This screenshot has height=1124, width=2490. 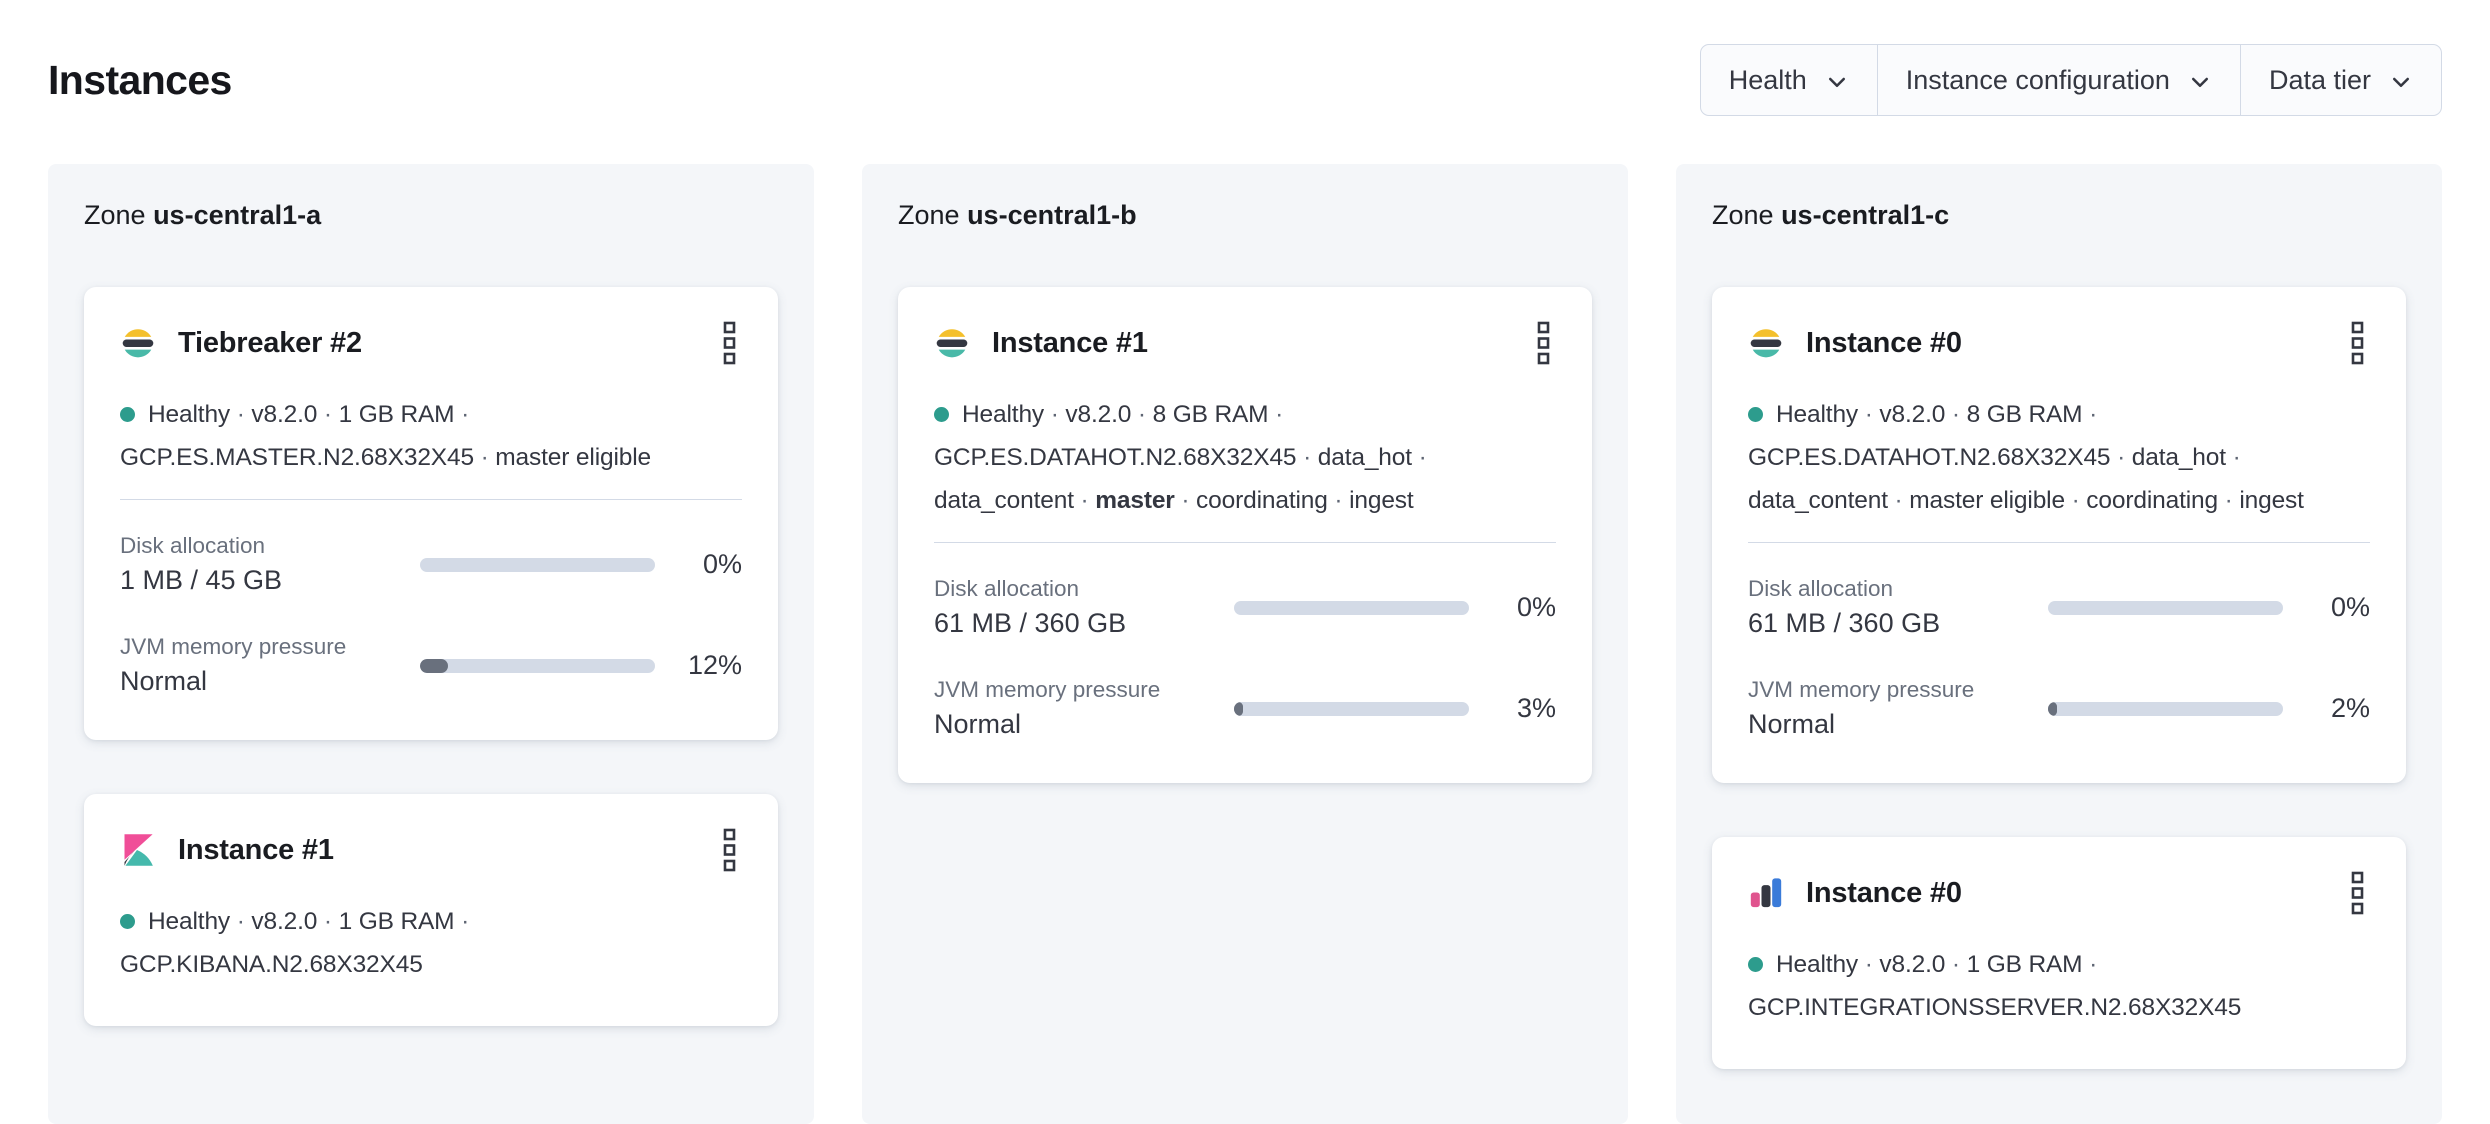 I want to click on elasticsearch-logo-icon, so click(x=1766, y=343).